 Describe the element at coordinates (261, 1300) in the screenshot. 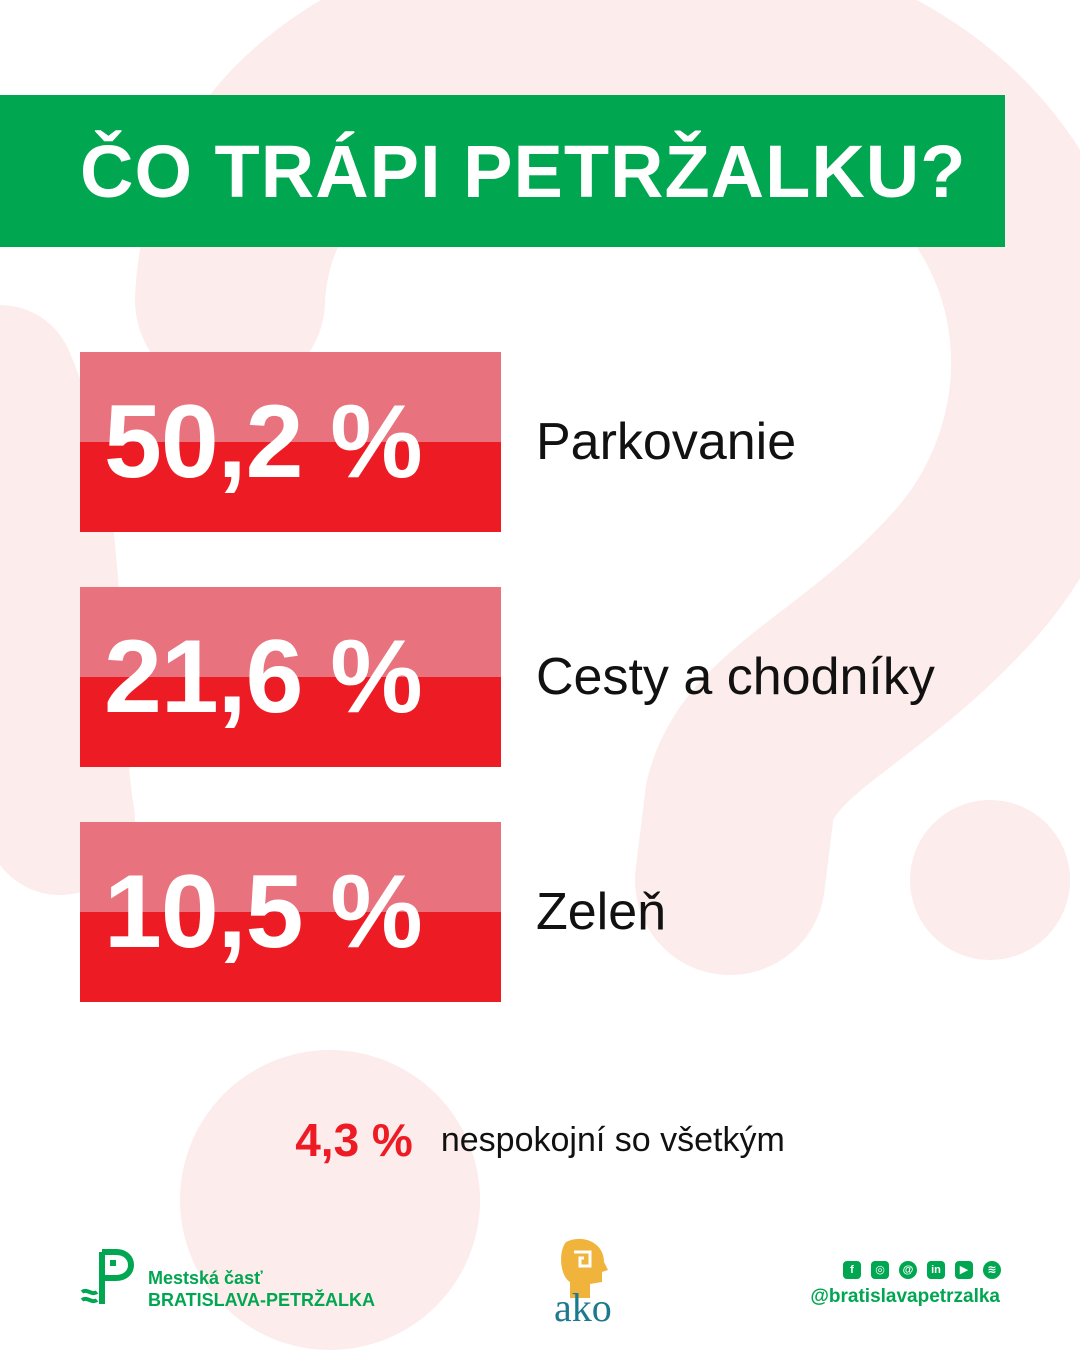

I see `municipality-name-line2: BRATISLAVA-PETRŽALKA` at that location.